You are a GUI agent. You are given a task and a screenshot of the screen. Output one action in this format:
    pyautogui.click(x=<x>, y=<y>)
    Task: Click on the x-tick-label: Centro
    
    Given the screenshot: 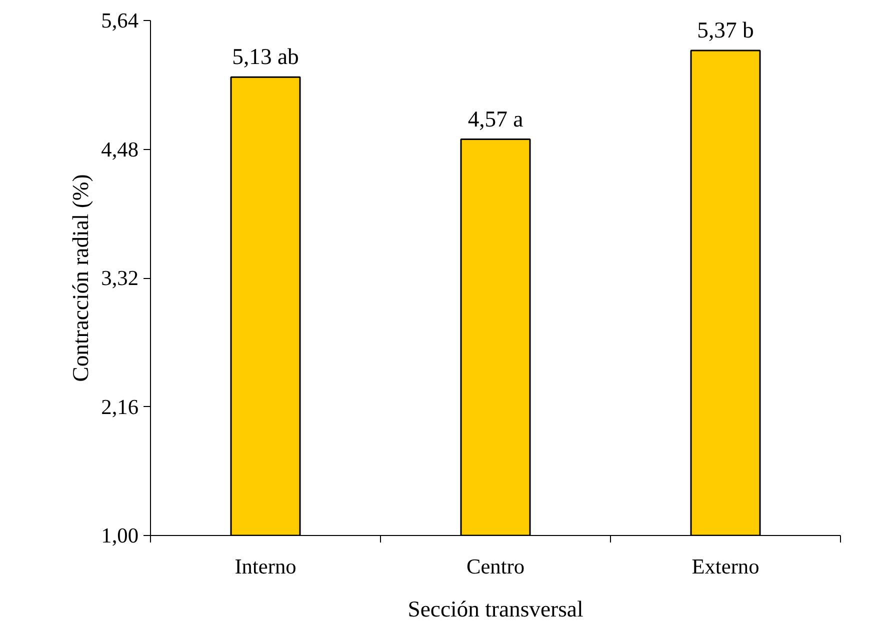 What is the action you would take?
    pyautogui.click(x=495, y=566)
    